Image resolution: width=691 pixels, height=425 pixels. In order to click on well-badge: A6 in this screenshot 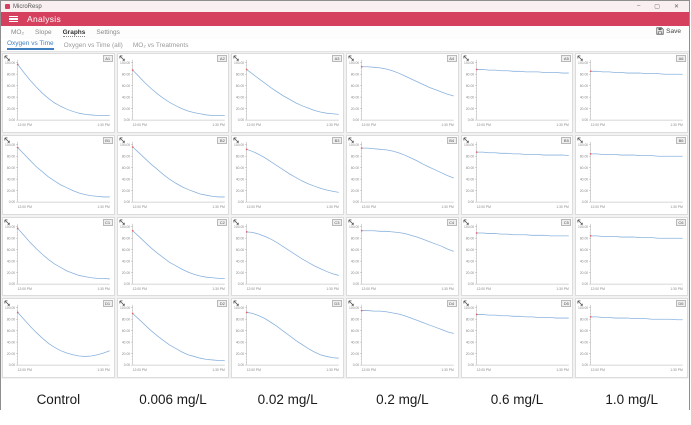, I will do `click(681, 58)`.